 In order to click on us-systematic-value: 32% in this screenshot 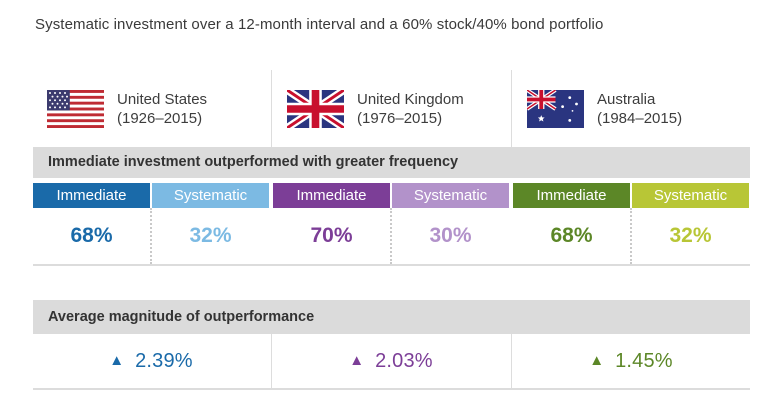, I will do `click(209, 236)`.